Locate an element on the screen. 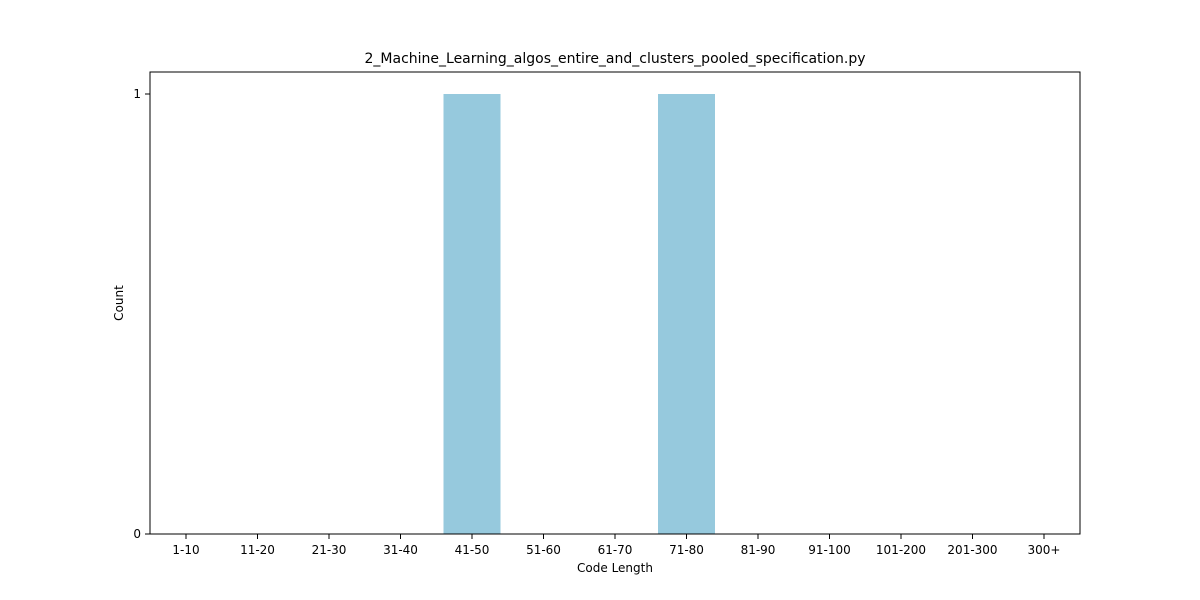 The image size is (1200, 600). x-tick-label: 300+ is located at coordinates (1044, 550).